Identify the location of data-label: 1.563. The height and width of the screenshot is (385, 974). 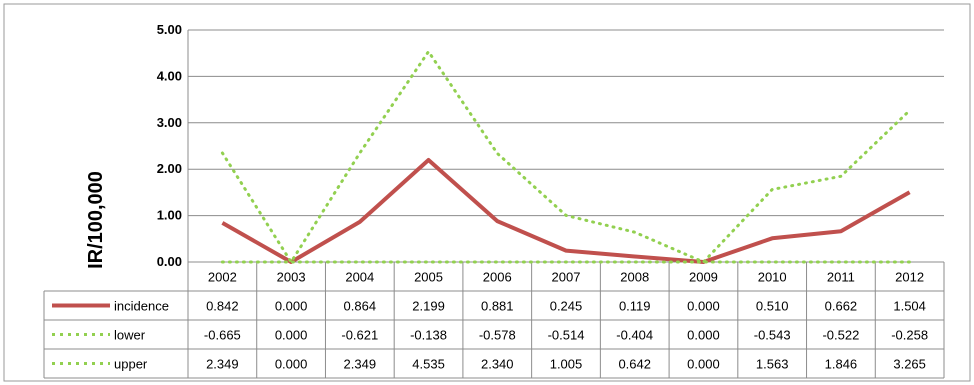
(772, 364).